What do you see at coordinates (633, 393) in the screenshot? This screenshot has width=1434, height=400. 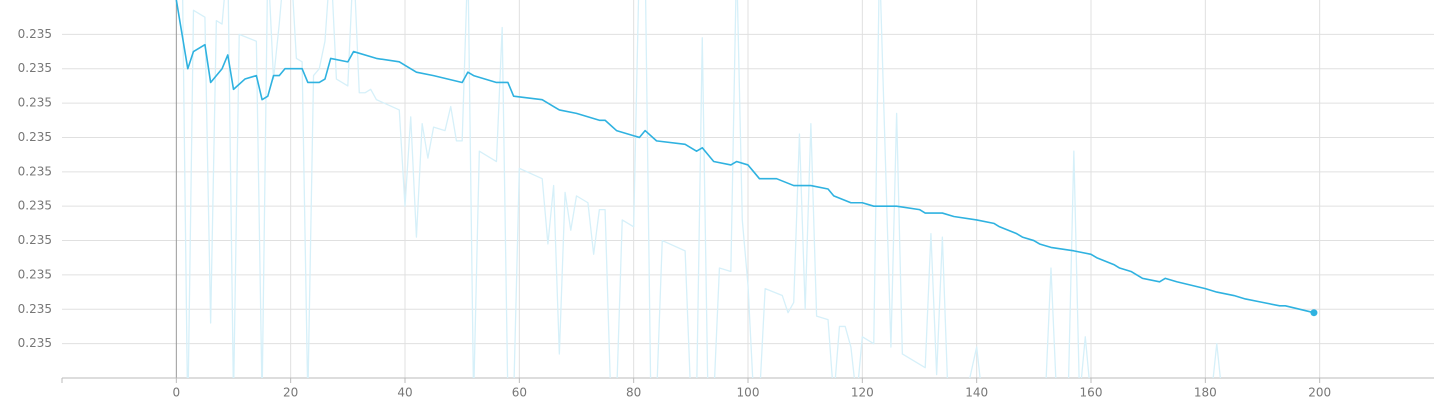 I see `x-tick-label: 80` at bounding box center [633, 393].